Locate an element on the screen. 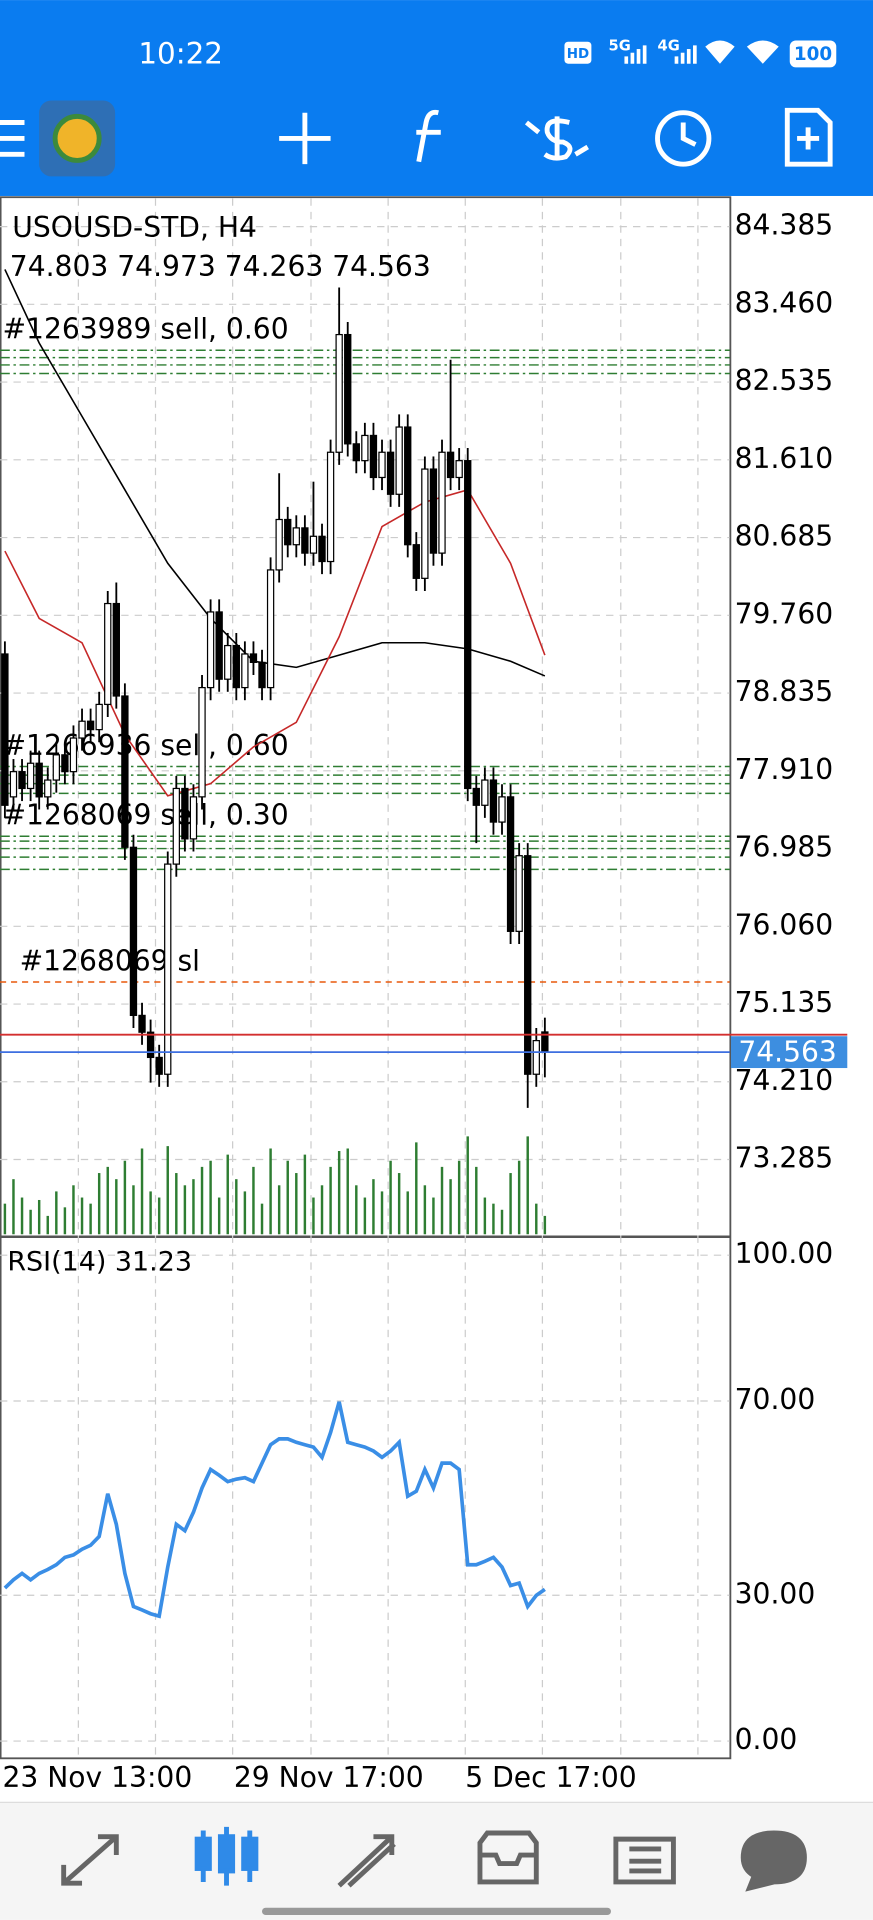  order-label: #1263989 sell, 0.60 is located at coordinates (145, 329).